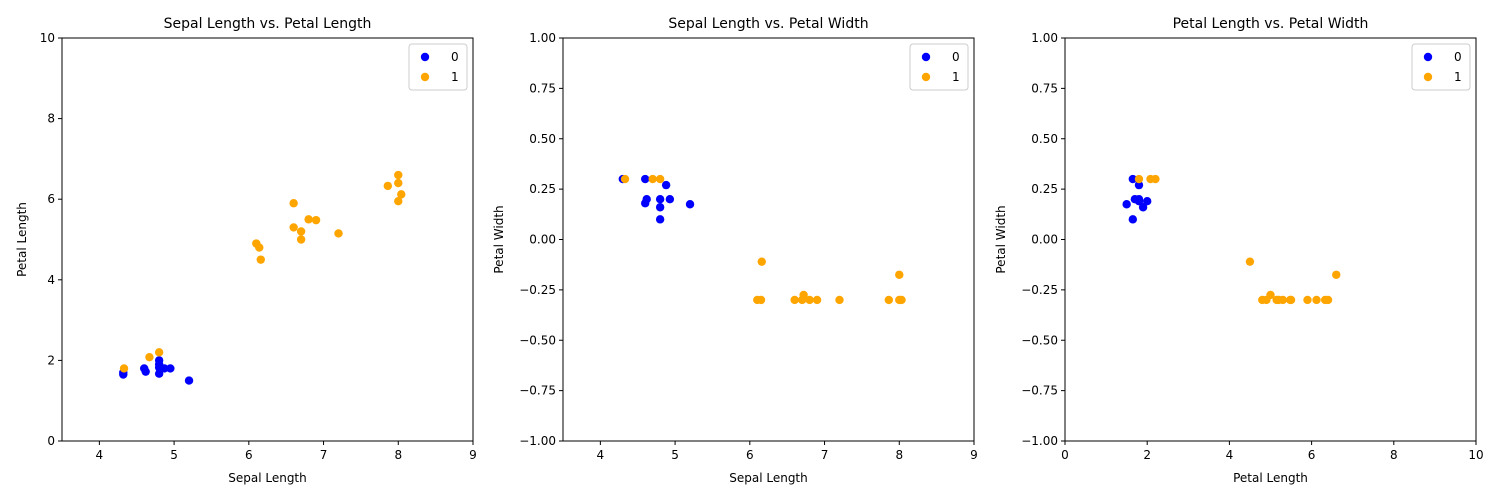 This screenshot has width=1500, height=500. What do you see at coordinates (1065, 455) in the screenshot?
I see `x-tick-label: 0` at bounding box center [1065, 455].